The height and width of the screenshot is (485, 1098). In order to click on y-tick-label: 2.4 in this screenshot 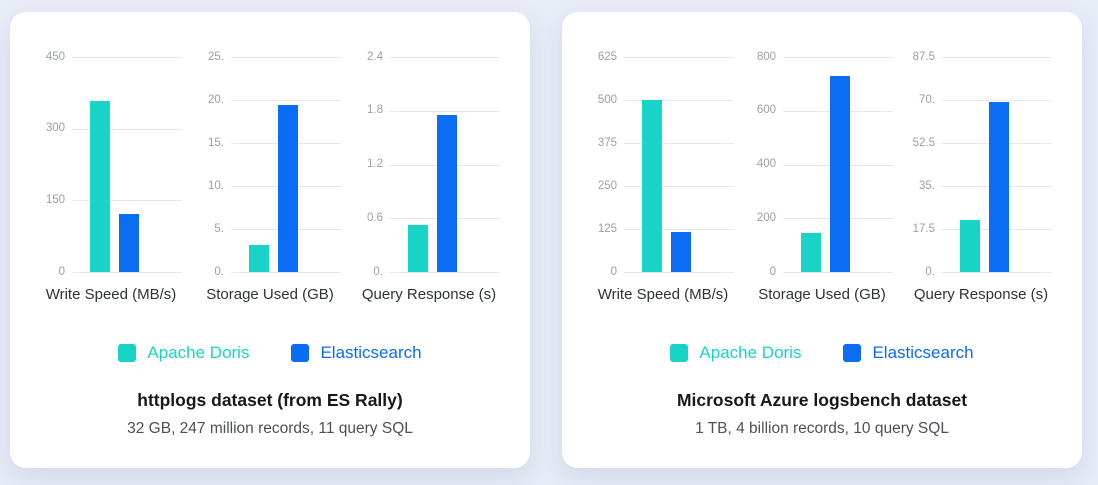, I will do `click(375, 56)`.